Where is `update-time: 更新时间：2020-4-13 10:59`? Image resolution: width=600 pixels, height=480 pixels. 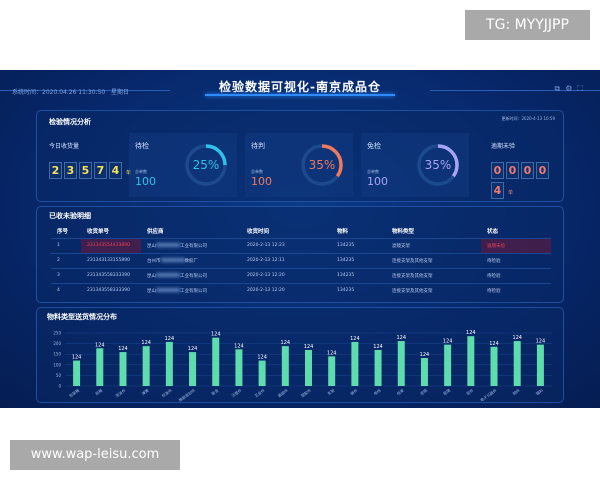 update-time: 更新时间：2020-4-13 10:59 is located at coordinates (529, 119).